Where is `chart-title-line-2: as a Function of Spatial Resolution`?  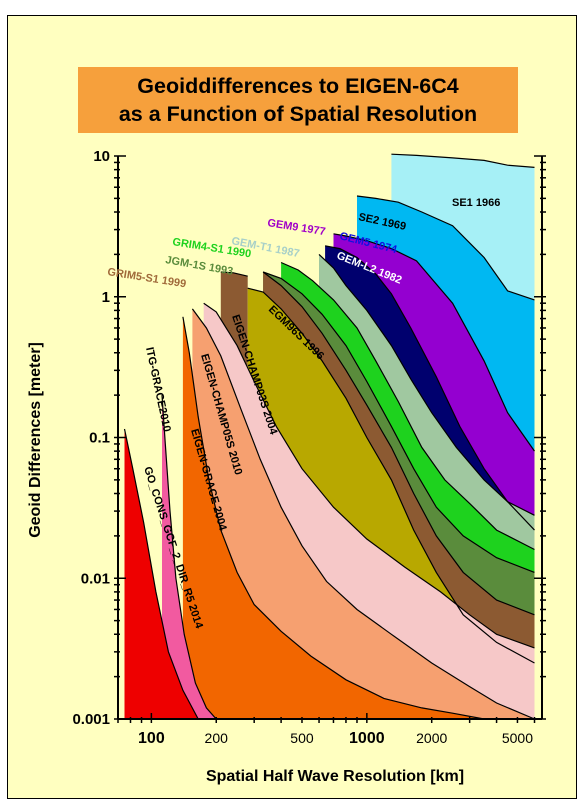 chart-title-line-2: as a Function of Spatial Resolution is located at coordinates (298, 114).